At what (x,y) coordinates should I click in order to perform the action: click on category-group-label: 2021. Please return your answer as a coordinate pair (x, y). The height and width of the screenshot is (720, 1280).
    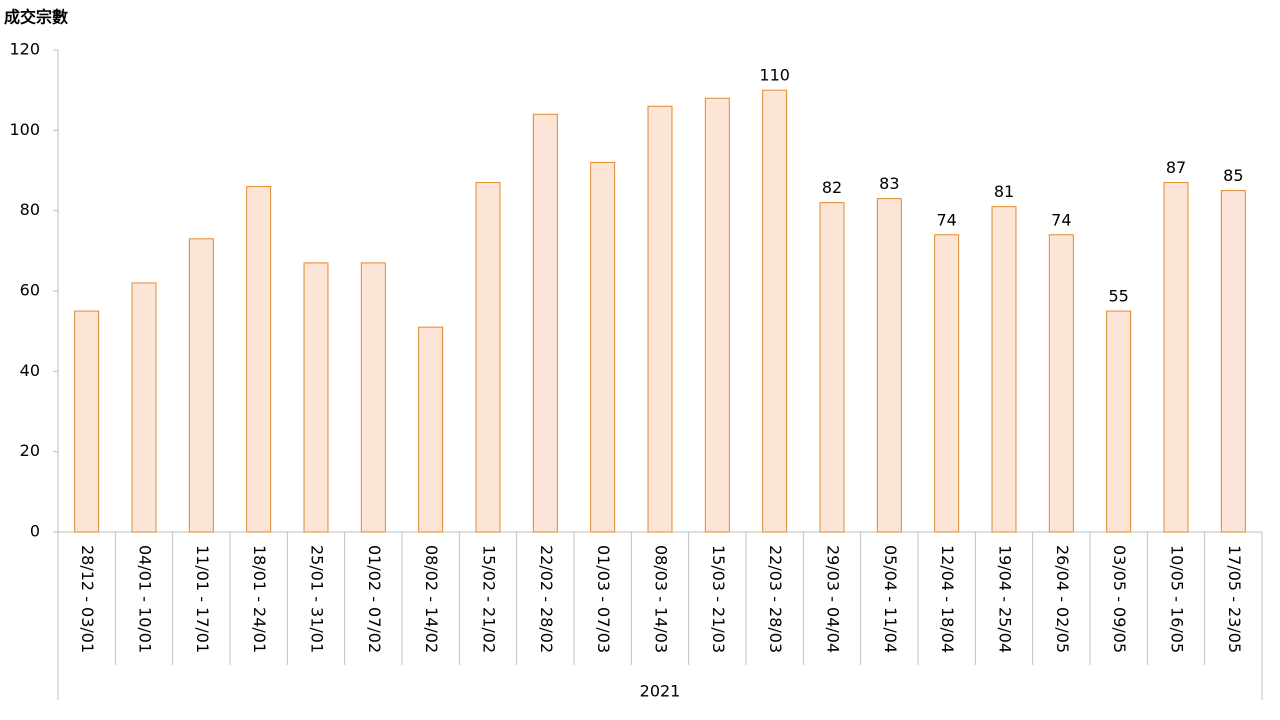
    Looking at the image, I should click on (660, 691).